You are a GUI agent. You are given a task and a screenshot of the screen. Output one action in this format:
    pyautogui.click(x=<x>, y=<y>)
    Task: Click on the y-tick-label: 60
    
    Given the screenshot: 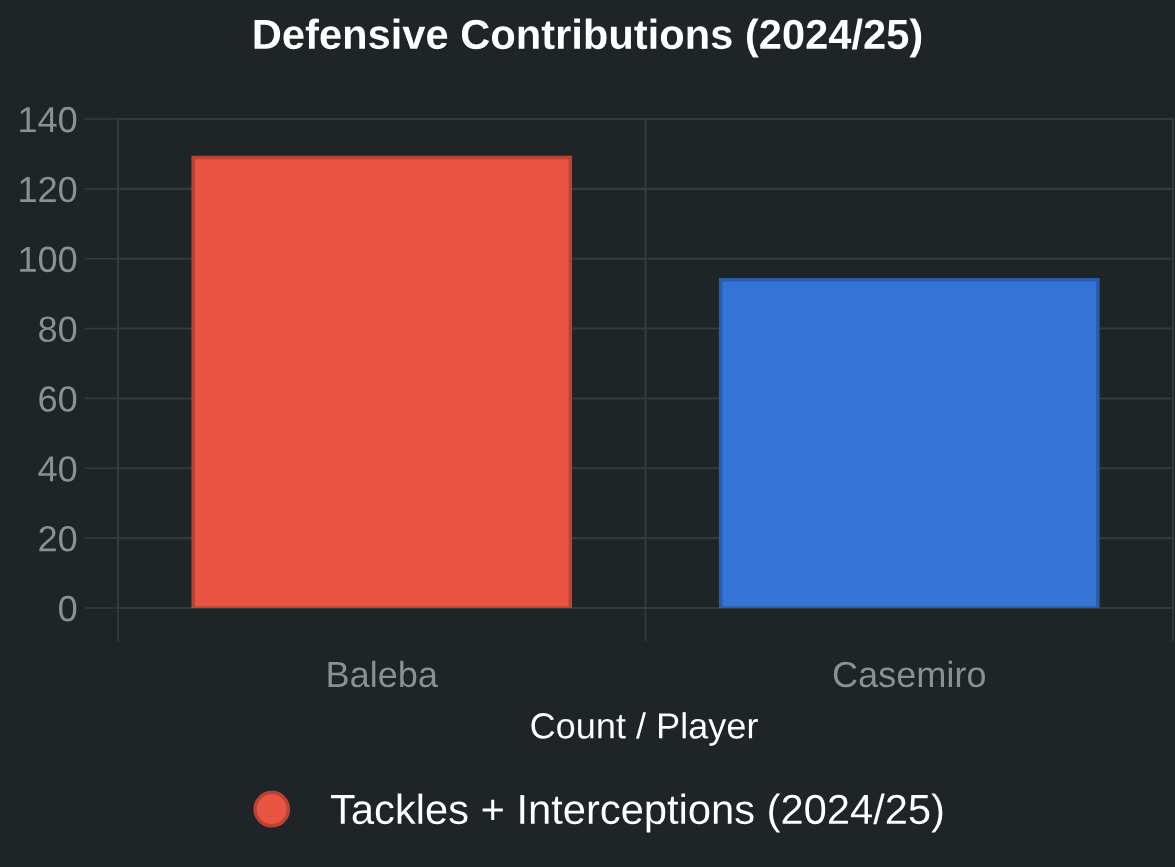 What is the action you would take?
    pyautogui.click(x=58, y=399)
    